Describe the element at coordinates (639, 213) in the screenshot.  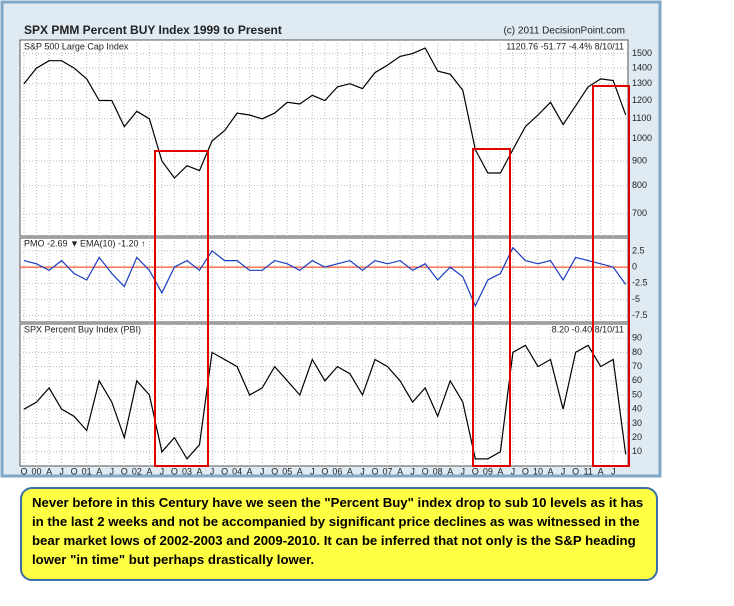
I see `y-tick-label: 700` at that location.